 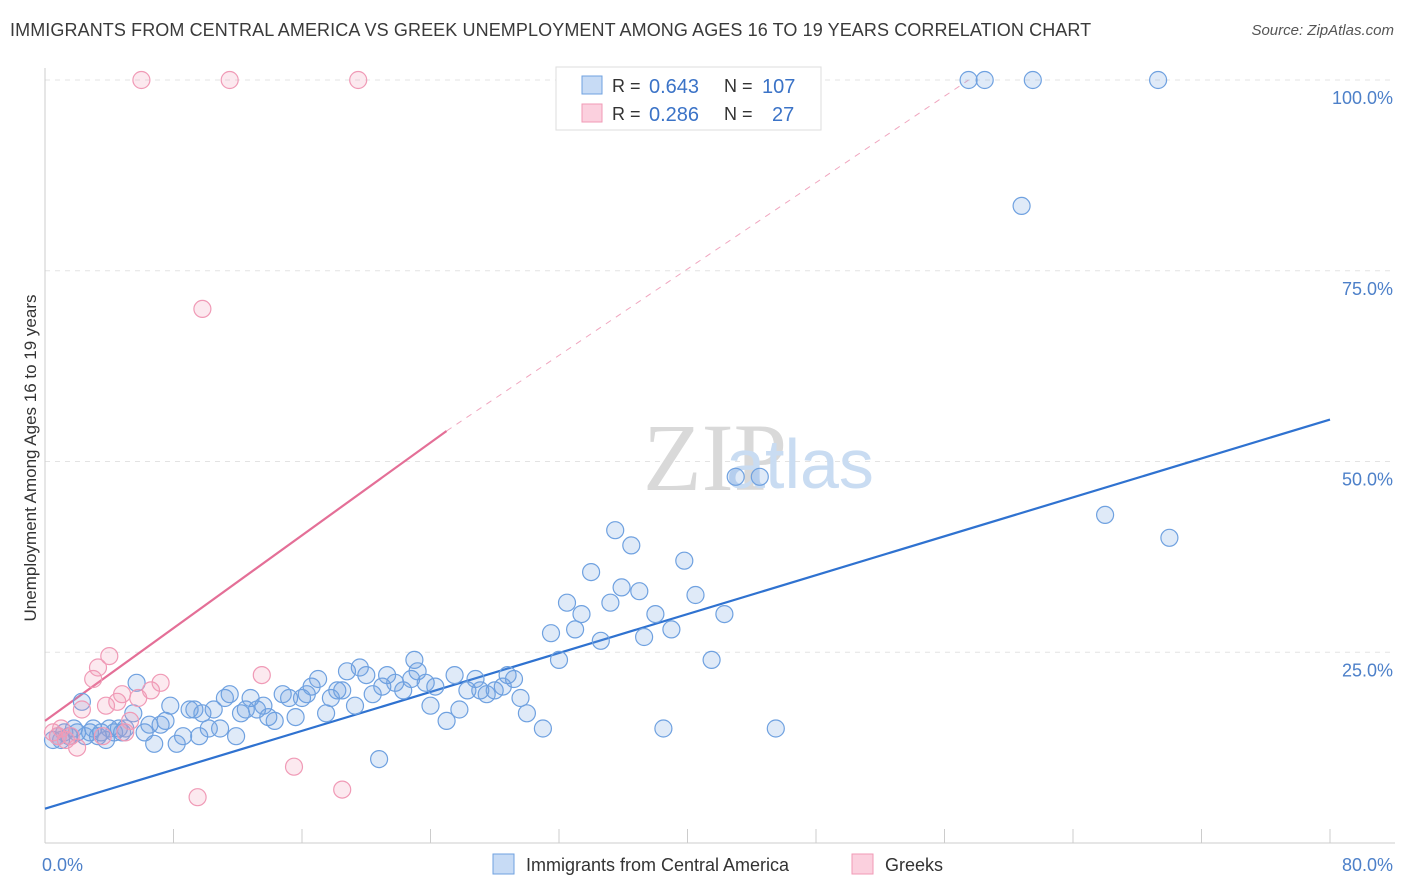 What do you see at coordinates (674, 115) in the screenshot?
I see `legend-r-value-2: 0.286` at bounding box center [674, 115].